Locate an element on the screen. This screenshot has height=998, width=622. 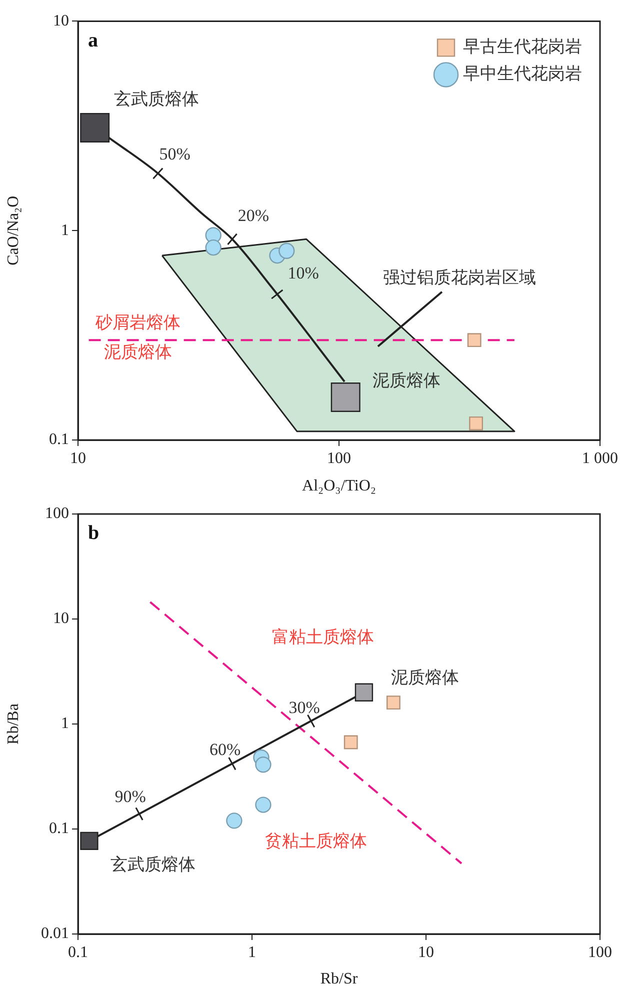
annotation: 90% is located at coordinates (130, 796).